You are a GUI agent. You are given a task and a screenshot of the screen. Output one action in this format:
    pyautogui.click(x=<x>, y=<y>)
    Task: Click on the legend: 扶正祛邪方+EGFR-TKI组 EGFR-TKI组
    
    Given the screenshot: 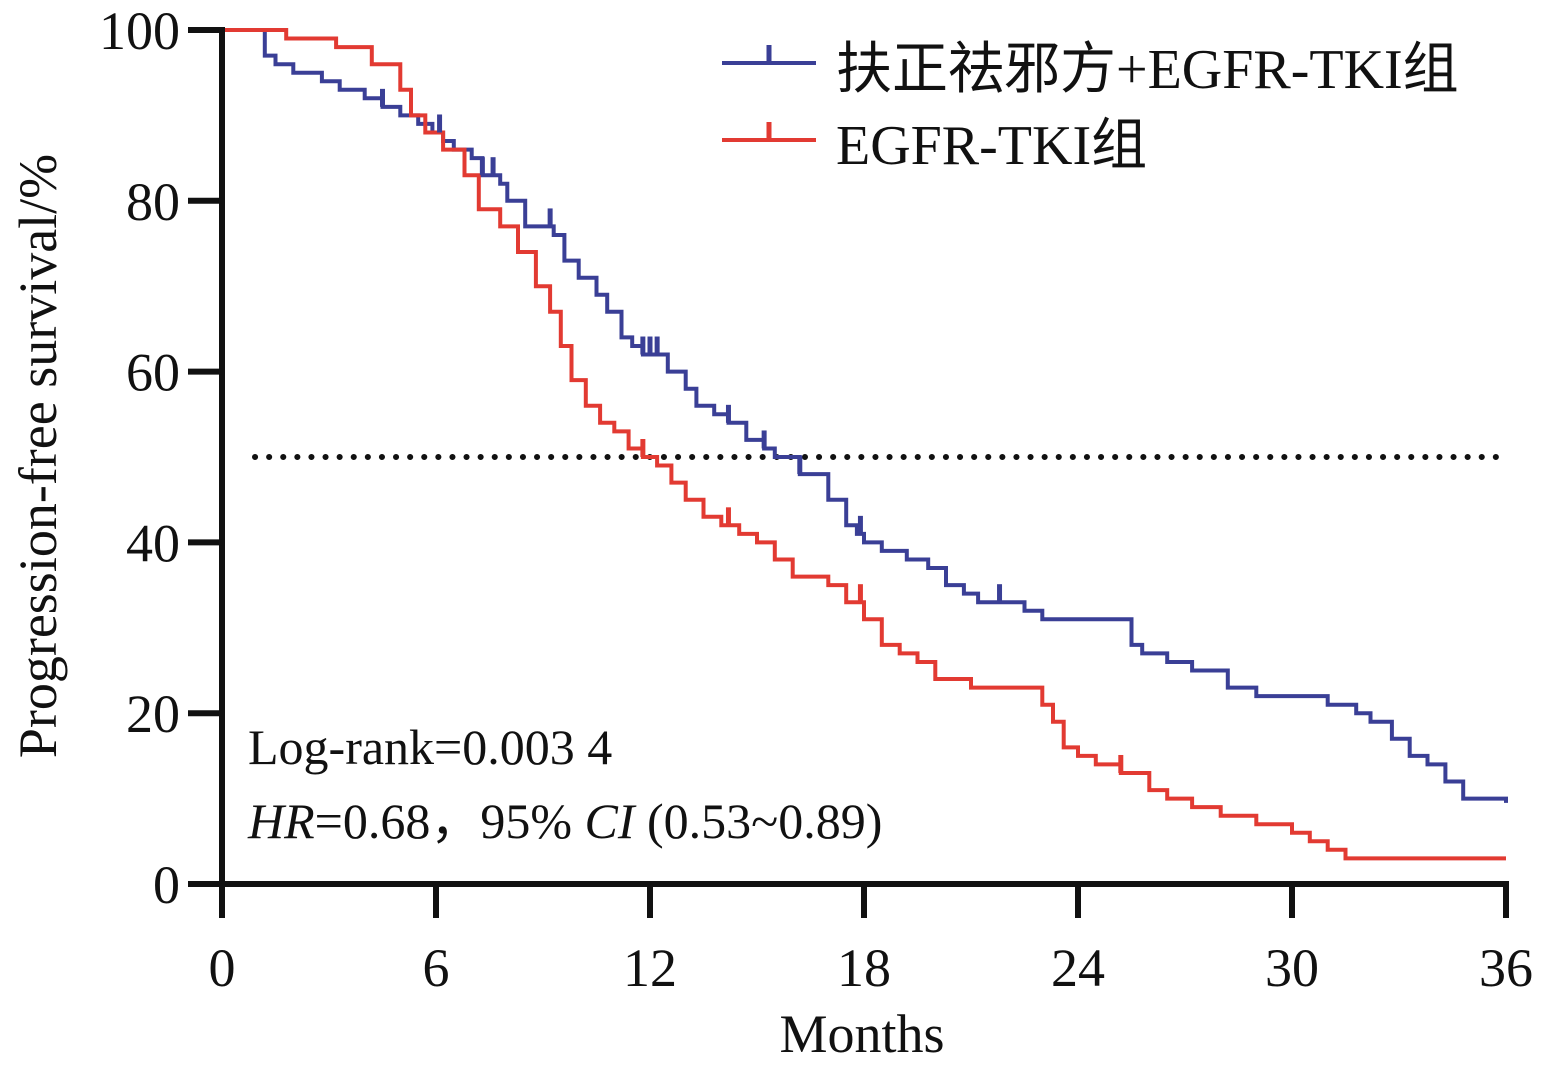 What is the action you would take?
    pyautogui.click(x=1090, y=108)
    